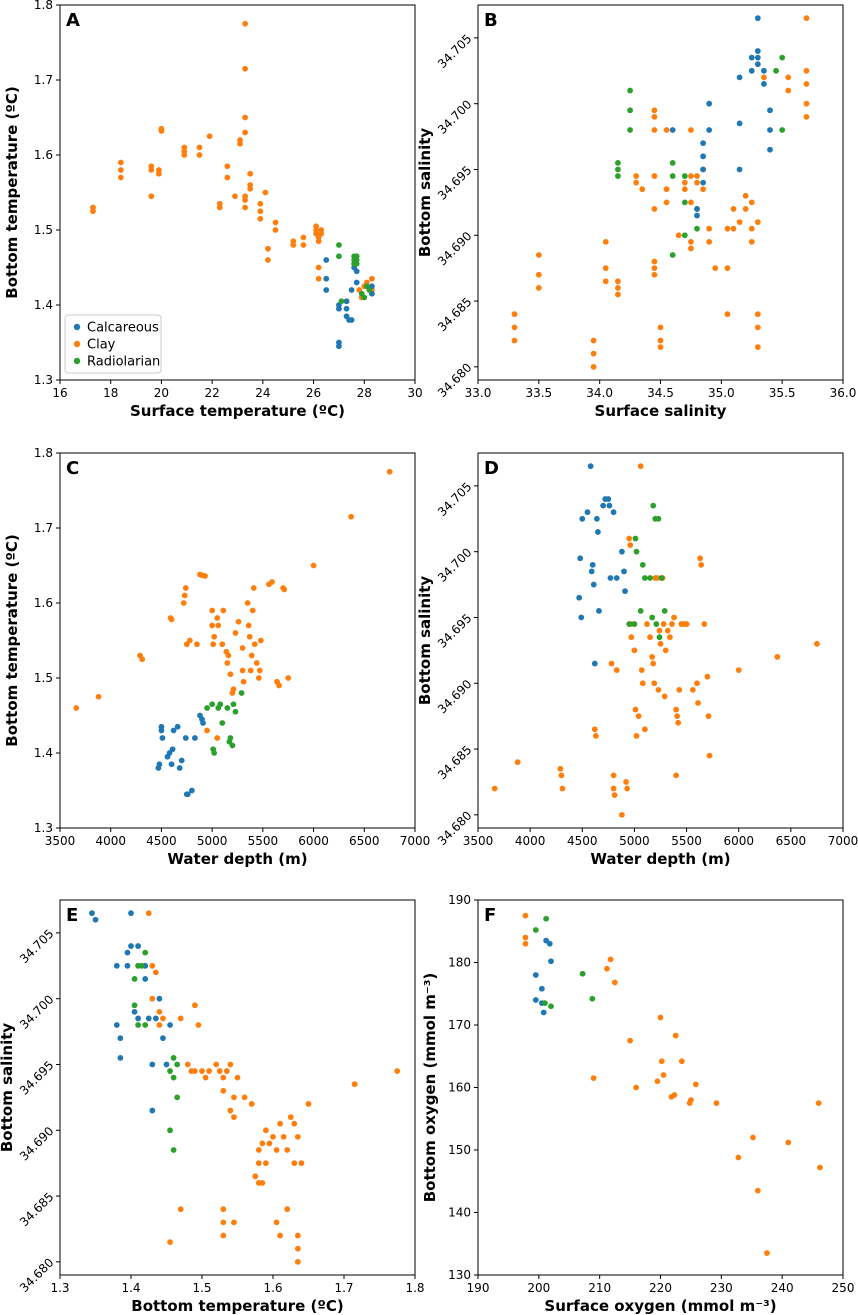  Describe the element at coordinates (430, 1088) in the screenshot. I see `y-axis-label: Bottom oxygen (mmol m⁻³)` at that location.